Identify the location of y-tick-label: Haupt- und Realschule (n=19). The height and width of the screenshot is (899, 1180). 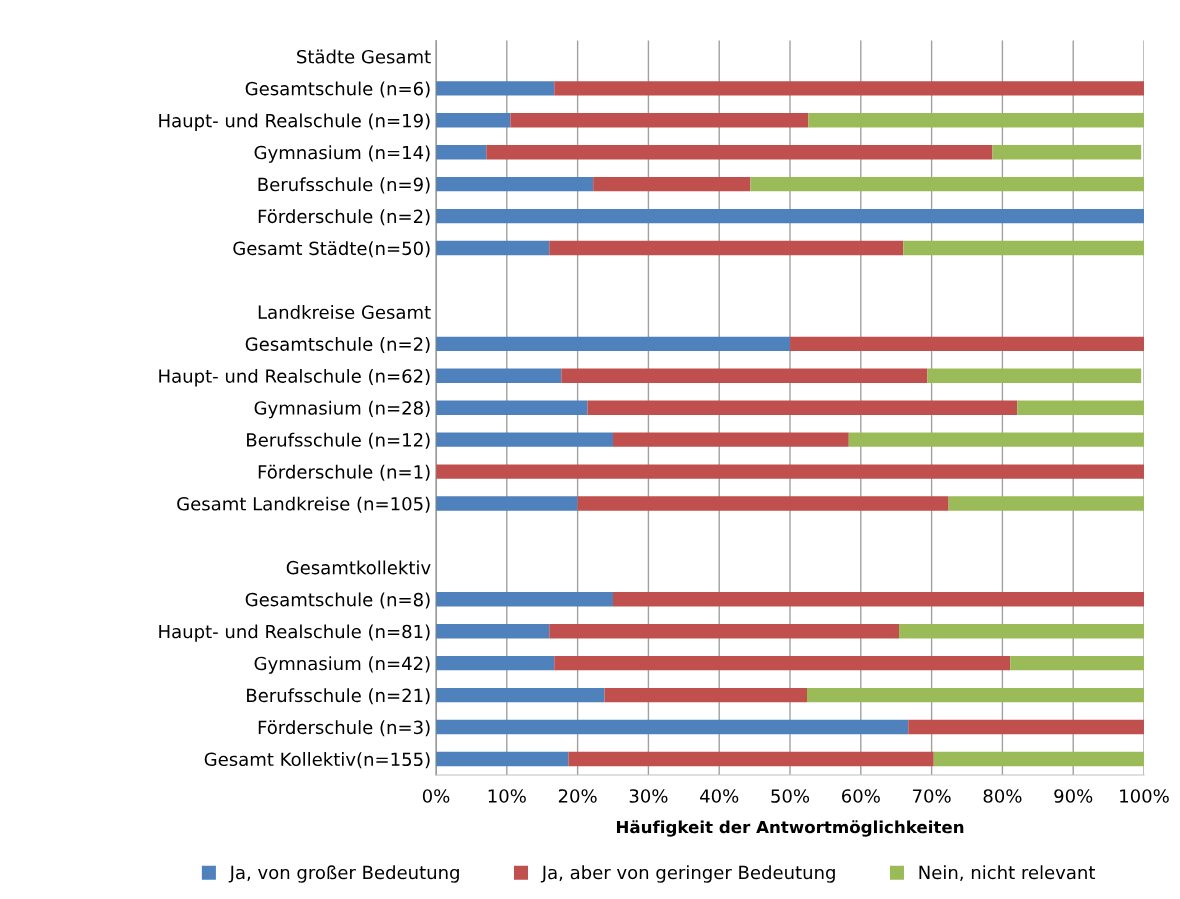
(294, 122).